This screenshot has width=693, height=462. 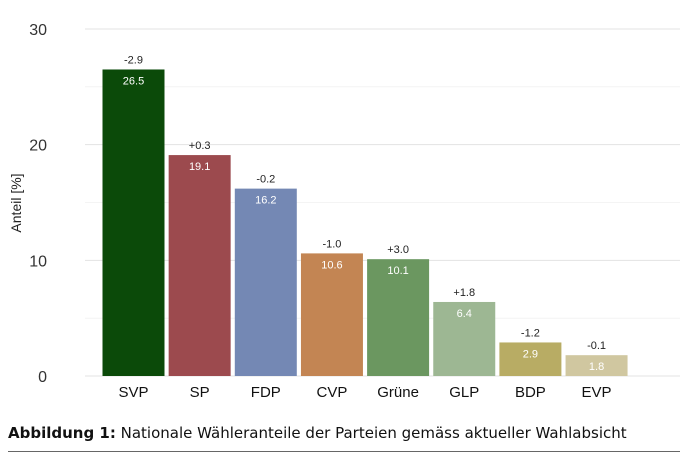 I want to click on y-axis-ticks: 0 10 20 30, so click(x=38, y=204).